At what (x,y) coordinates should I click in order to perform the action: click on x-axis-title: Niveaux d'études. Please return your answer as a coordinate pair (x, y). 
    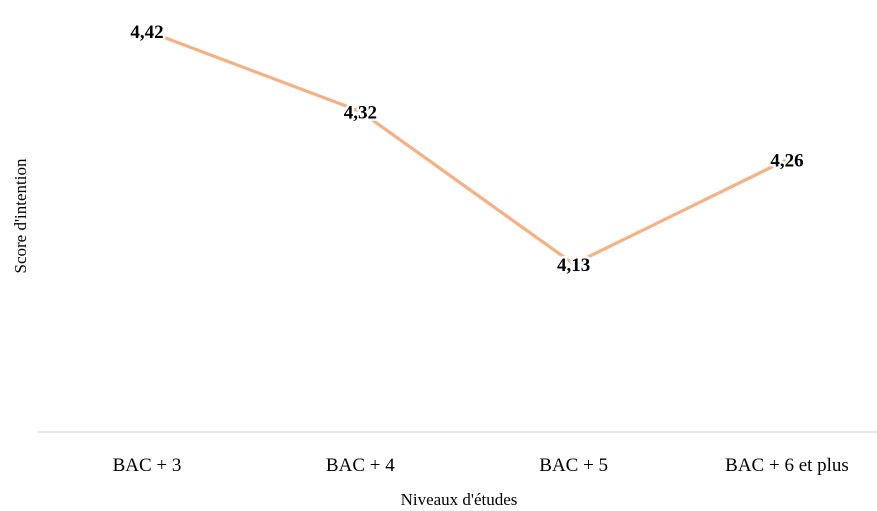
    Looking at the image, I should click on (459, 499).